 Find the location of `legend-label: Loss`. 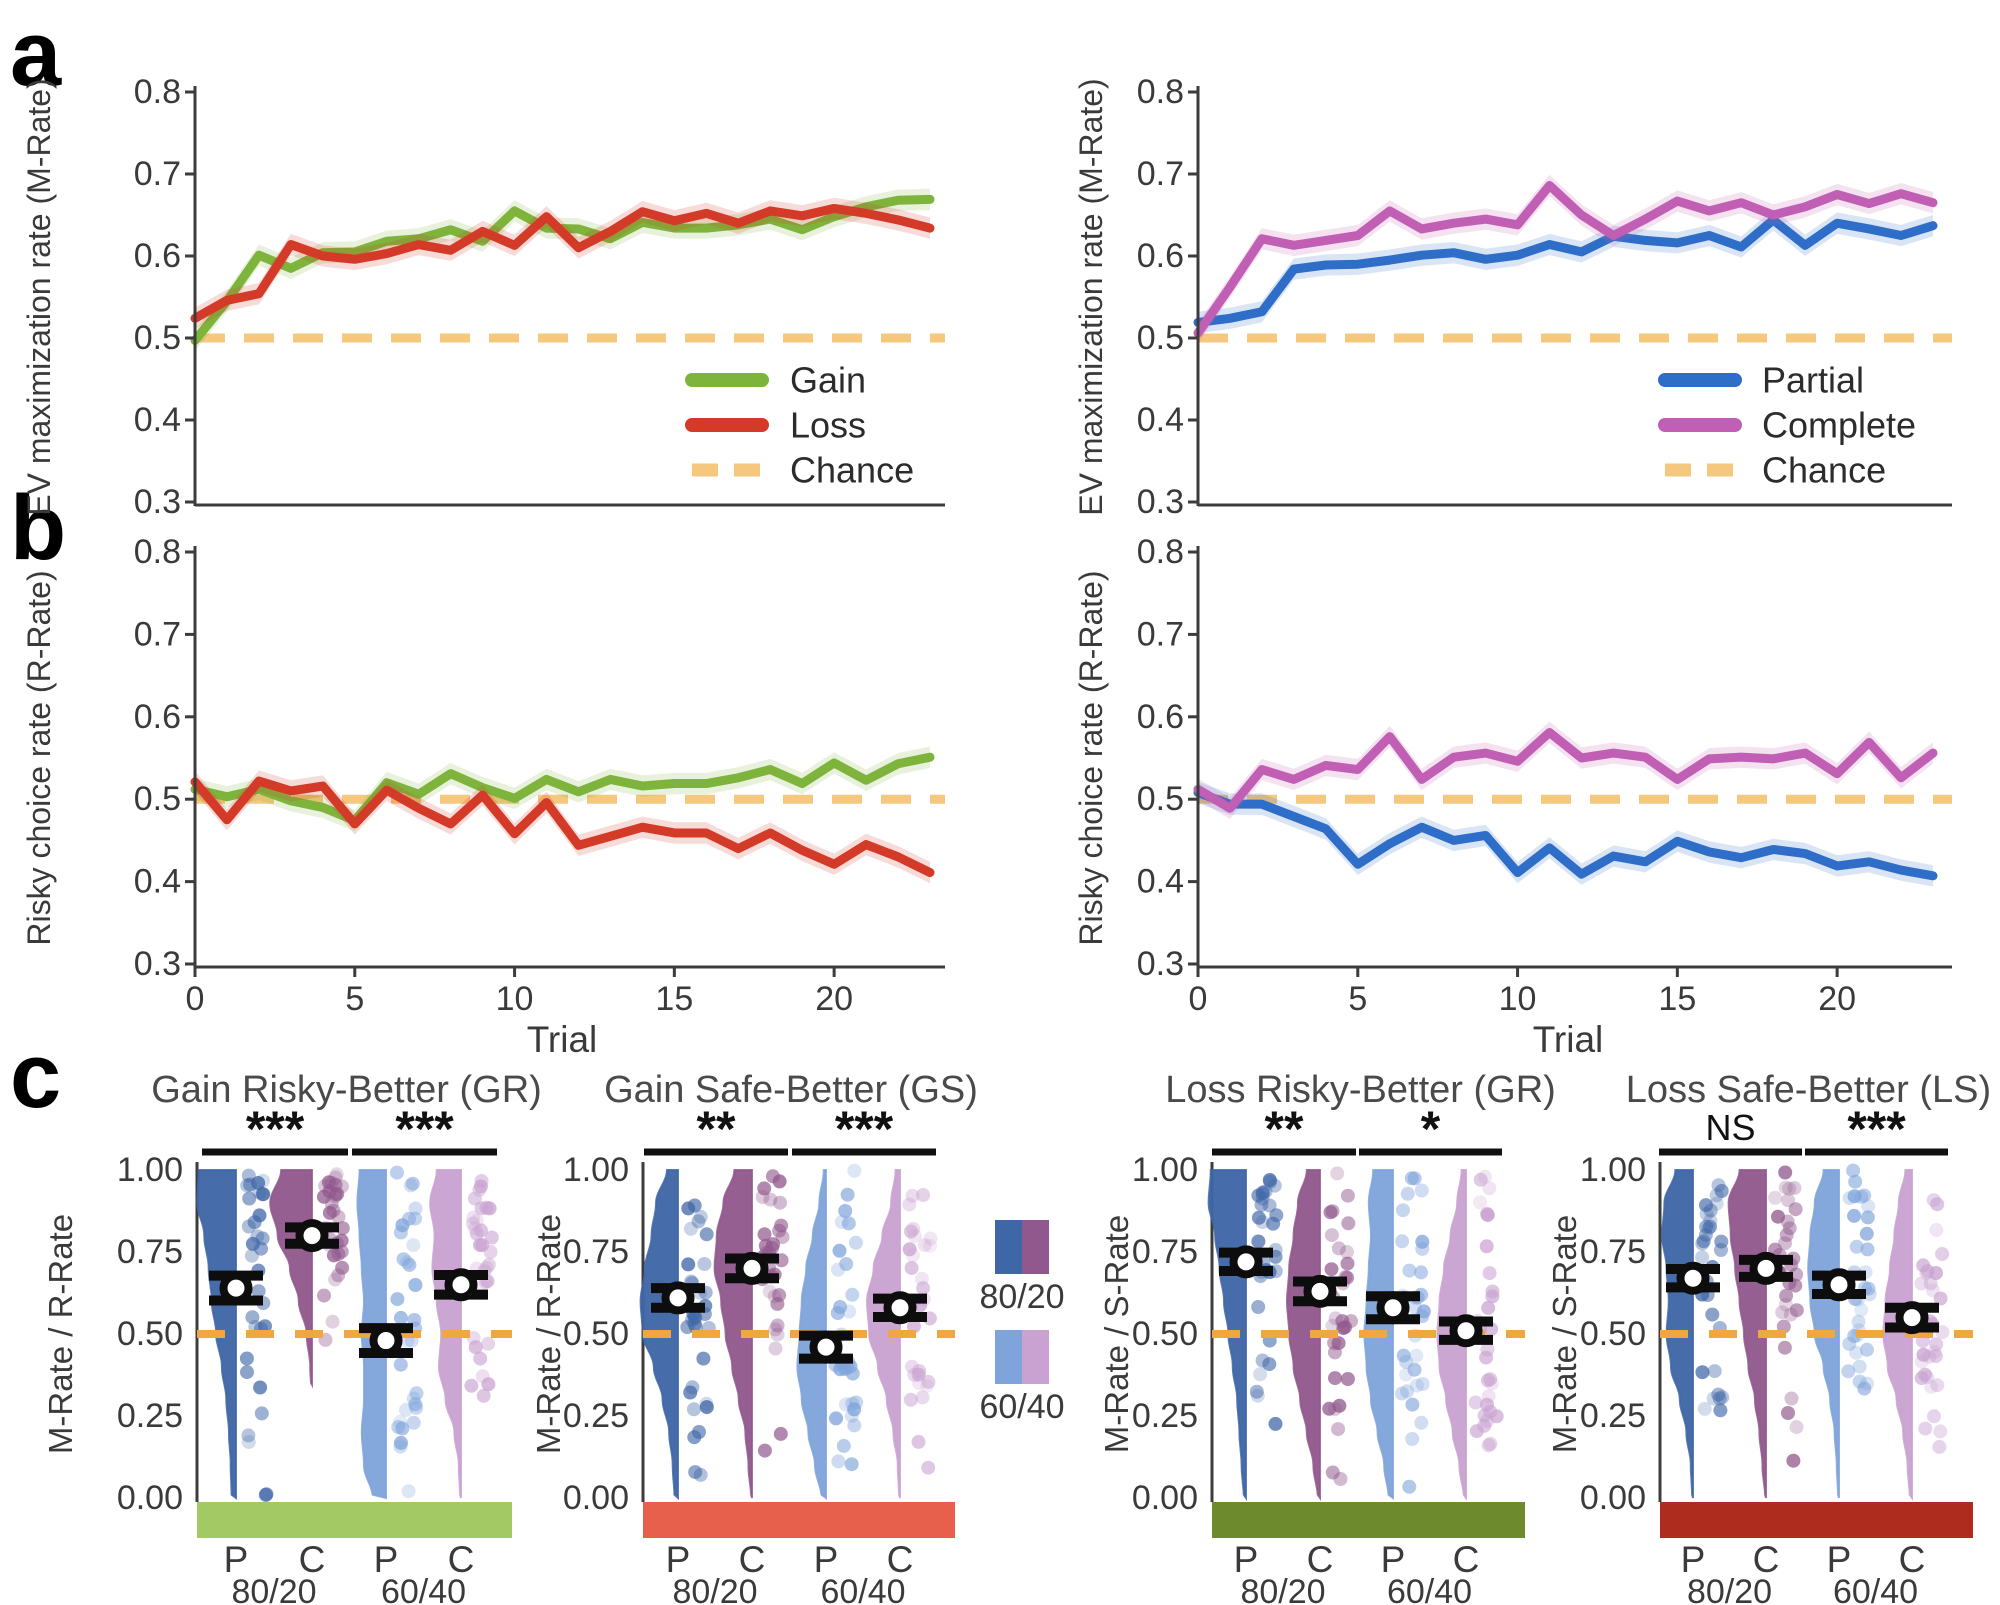

legend-label: Loss is located at coordinates (828, 425).